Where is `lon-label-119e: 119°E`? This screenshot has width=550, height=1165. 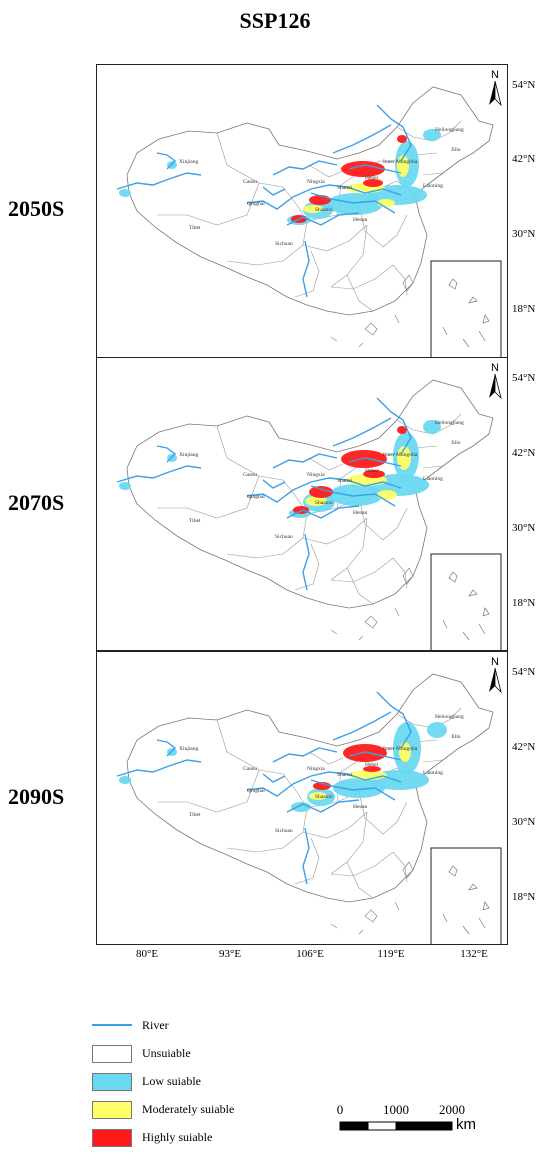
lon-label-119e: 119°E is located at coordinates (391, 954).